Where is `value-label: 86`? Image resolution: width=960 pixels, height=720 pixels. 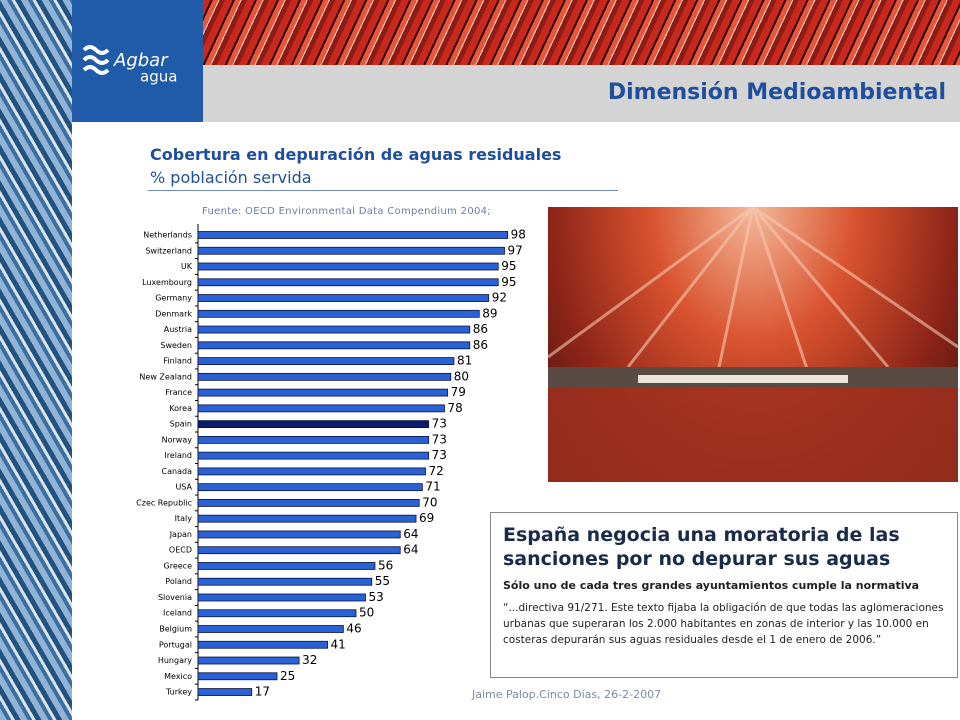
value-label: 86 is located at coordinates (480, 345).